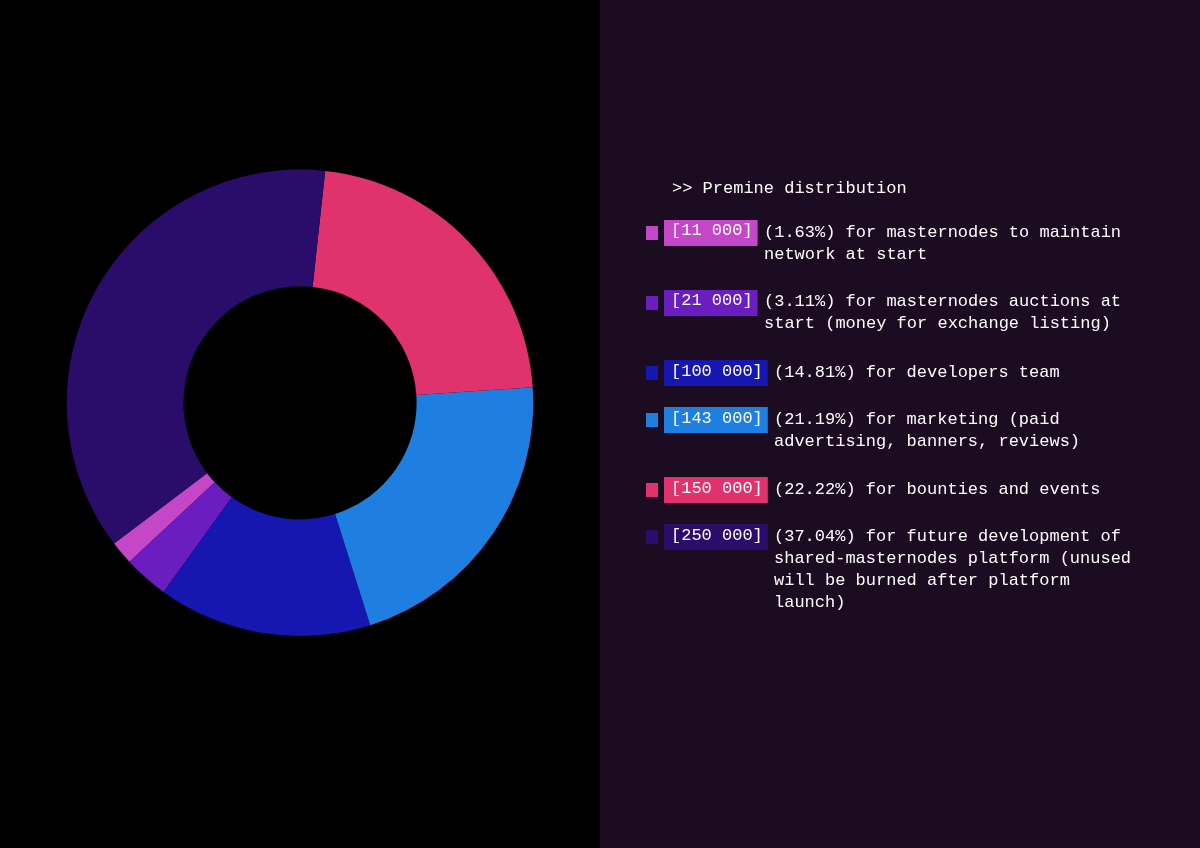 The width and height of the screenshot is (1200, 848). Describe the element at coordinates (943, 244) in the screenshot. I see `text: (1.63%) for masternodes to maintain network at start` at that location.